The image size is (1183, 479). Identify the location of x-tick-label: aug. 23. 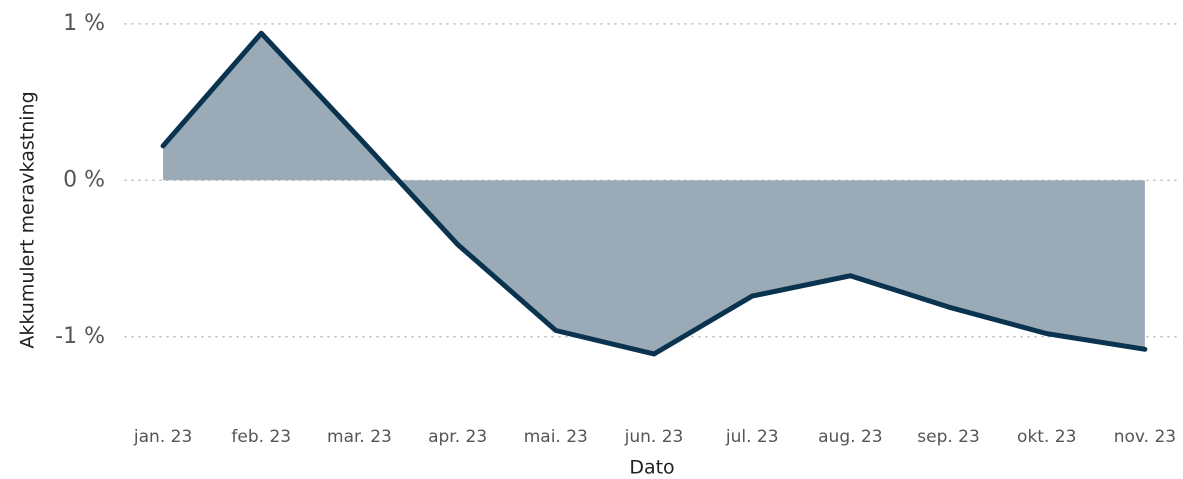
(850, 437).